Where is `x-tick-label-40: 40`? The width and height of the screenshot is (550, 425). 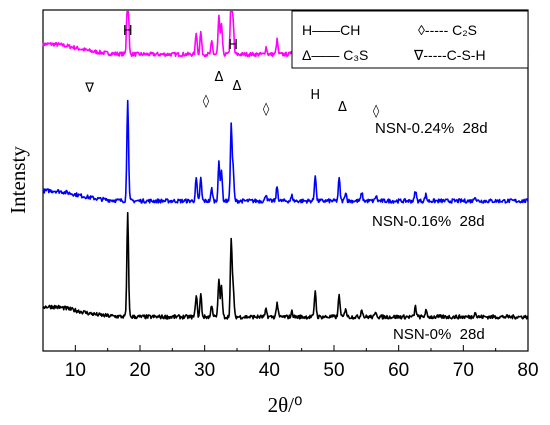 x-tick-label-40: 40 is located at coordinates (269, 370).